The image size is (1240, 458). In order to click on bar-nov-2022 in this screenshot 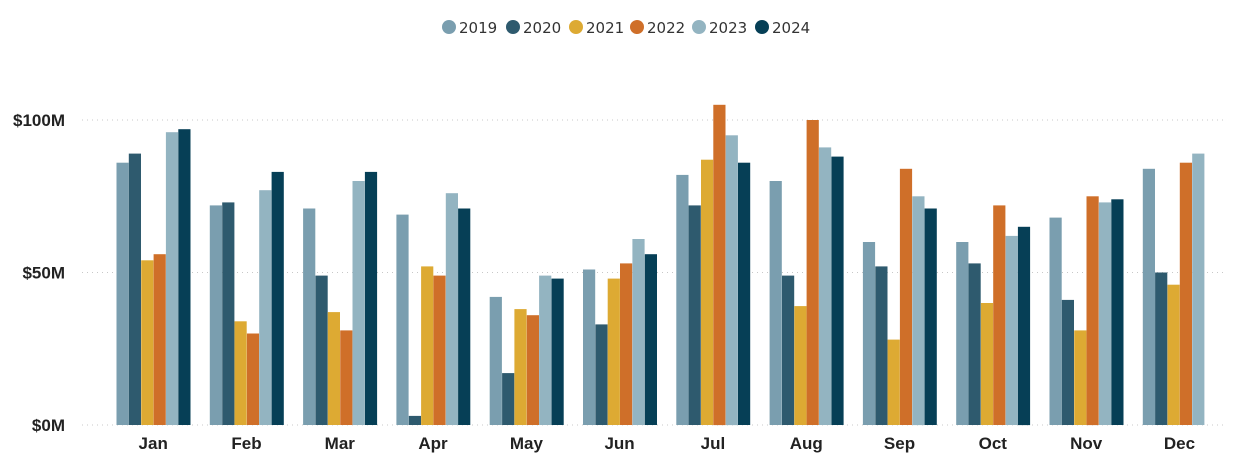, I will do `click(1092, 311)`.